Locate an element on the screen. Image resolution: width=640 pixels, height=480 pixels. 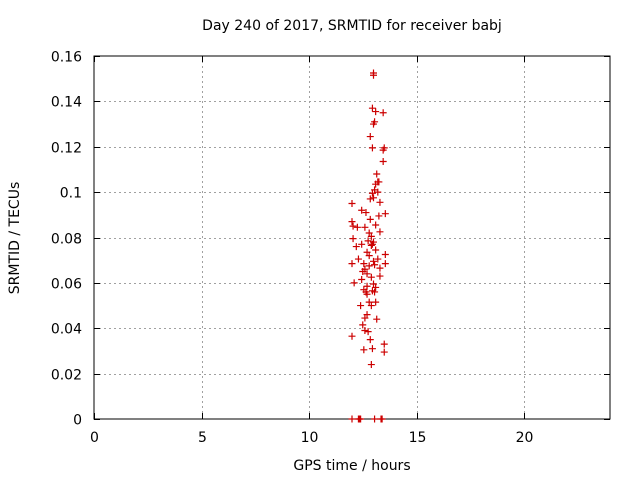
y-tick-label: 0.02 is located at coordinates (66, 376).